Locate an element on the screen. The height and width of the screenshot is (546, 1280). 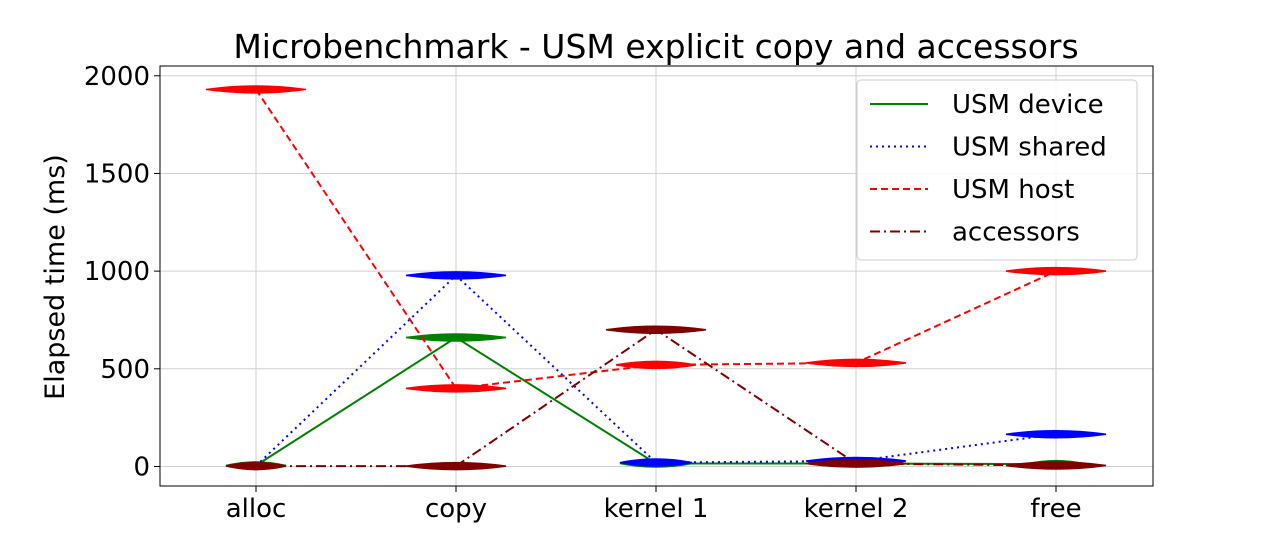
y-tick-label: 2000 is located at coordinates (117, 77).